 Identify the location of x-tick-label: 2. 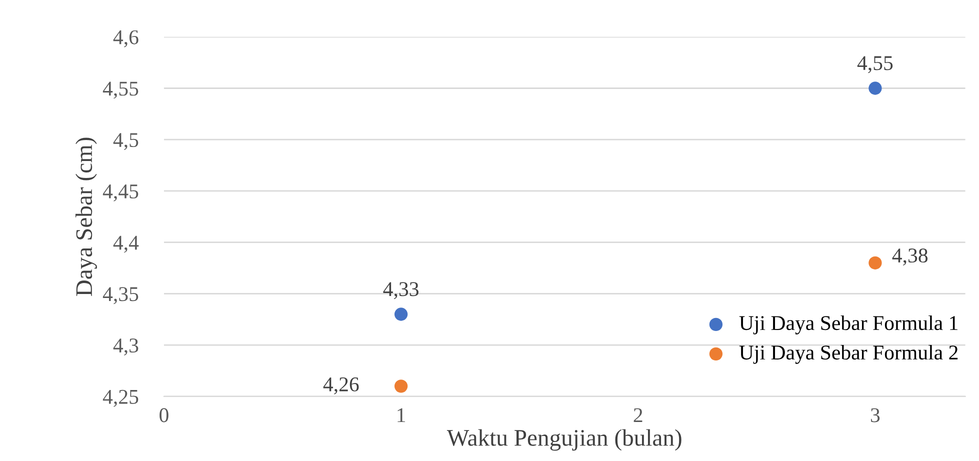
(638, 415).